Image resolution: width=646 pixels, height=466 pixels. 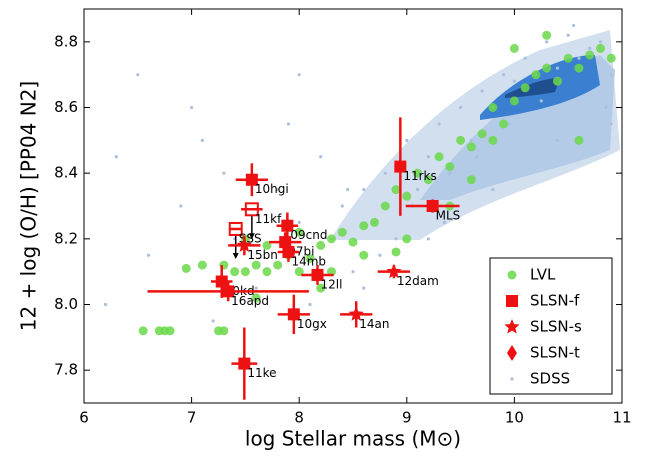 What do you see at coordinates (418, 281) in the screenshot?
I see `point-label: 12dam` at bounding box center [418, 281].